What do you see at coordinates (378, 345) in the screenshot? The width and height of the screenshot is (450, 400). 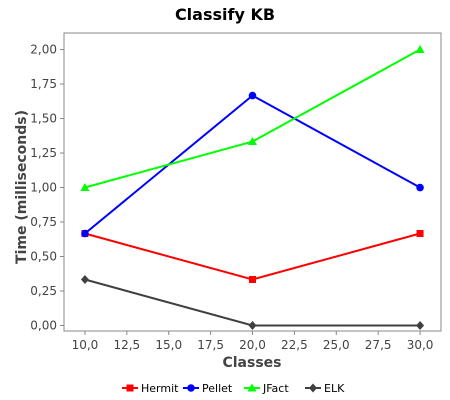 I see `x-tick-label: 27,5` at bounding box center [378, 345].